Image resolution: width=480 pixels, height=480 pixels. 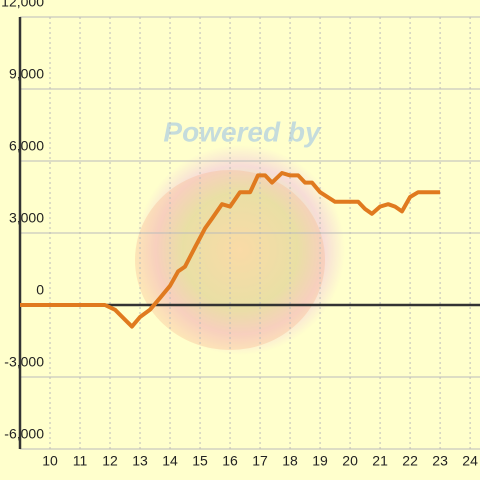 I want to click on x-tick-label: 10, so click(x=50, y=461).